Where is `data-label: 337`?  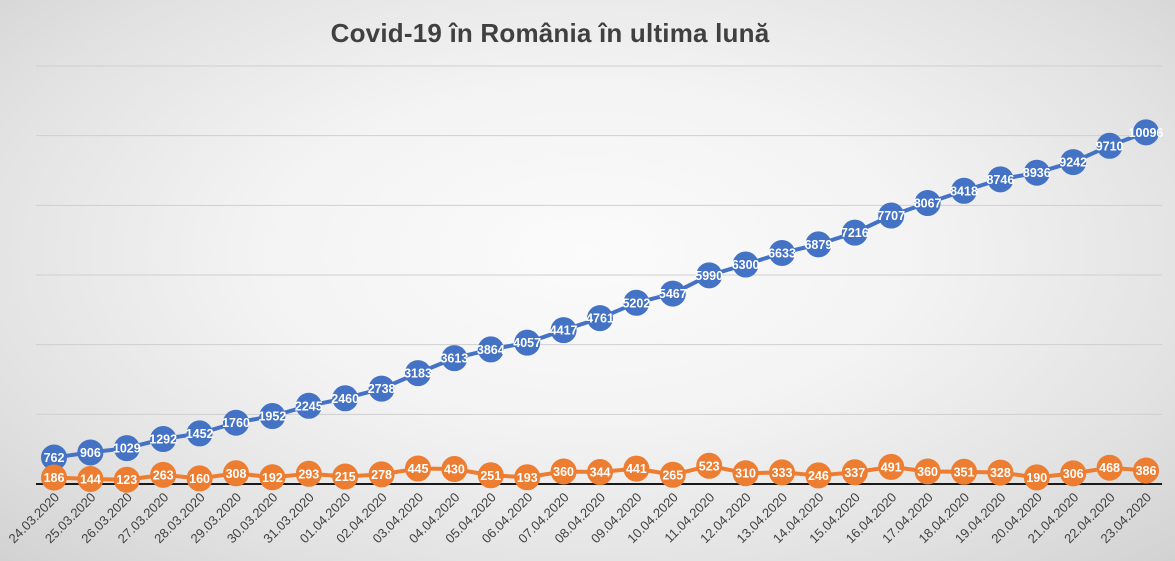
data-label: 337 is located at coordinates (854, 473).